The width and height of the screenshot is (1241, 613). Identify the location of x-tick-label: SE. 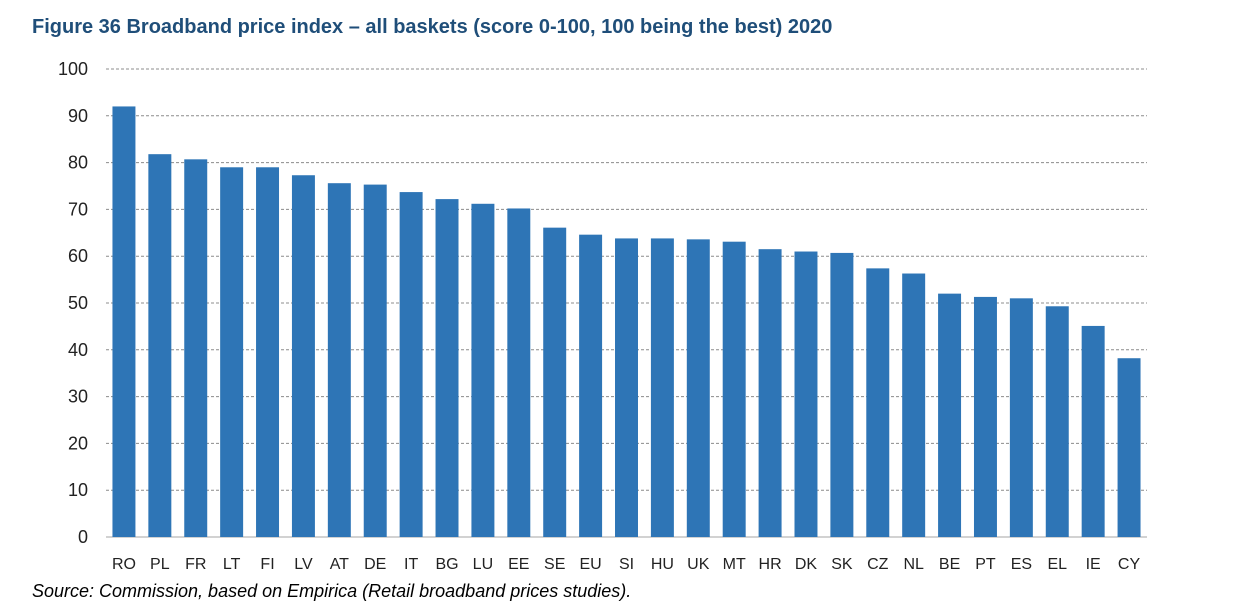
(554, 564).